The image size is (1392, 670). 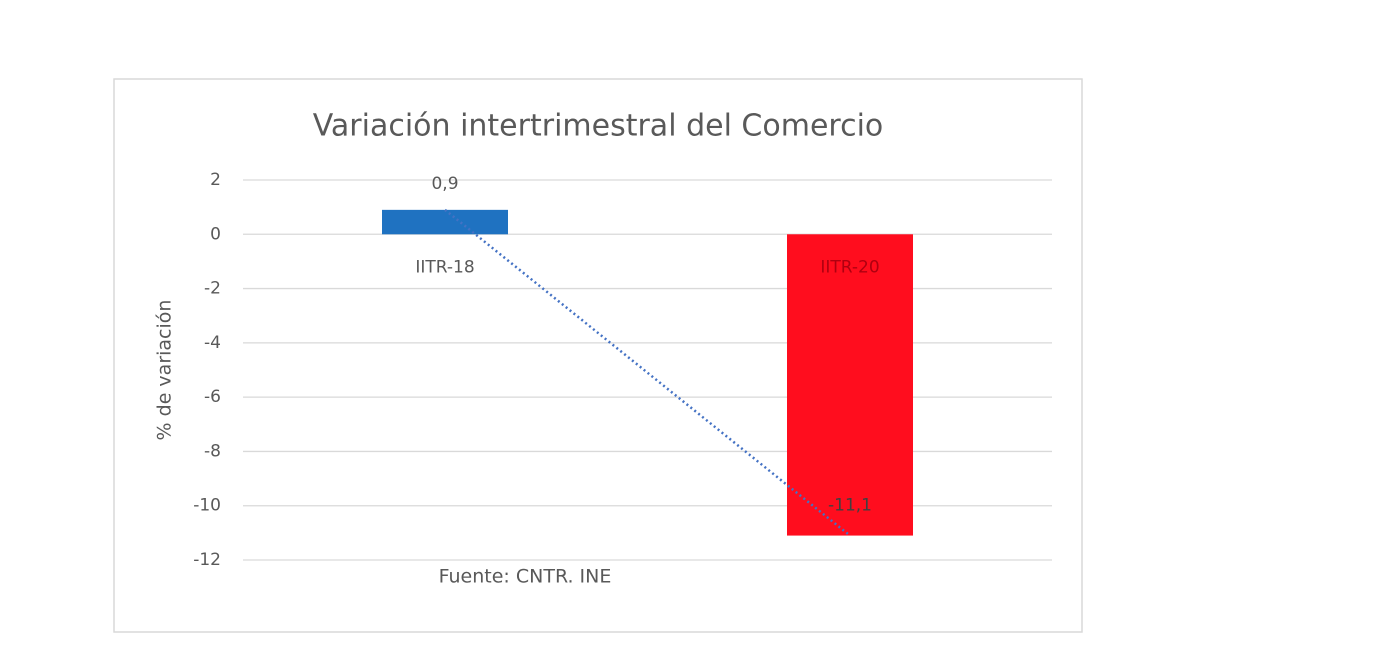 I want to click on source-note: Fuente: CNTR. INE, so click(x=525, y=577).